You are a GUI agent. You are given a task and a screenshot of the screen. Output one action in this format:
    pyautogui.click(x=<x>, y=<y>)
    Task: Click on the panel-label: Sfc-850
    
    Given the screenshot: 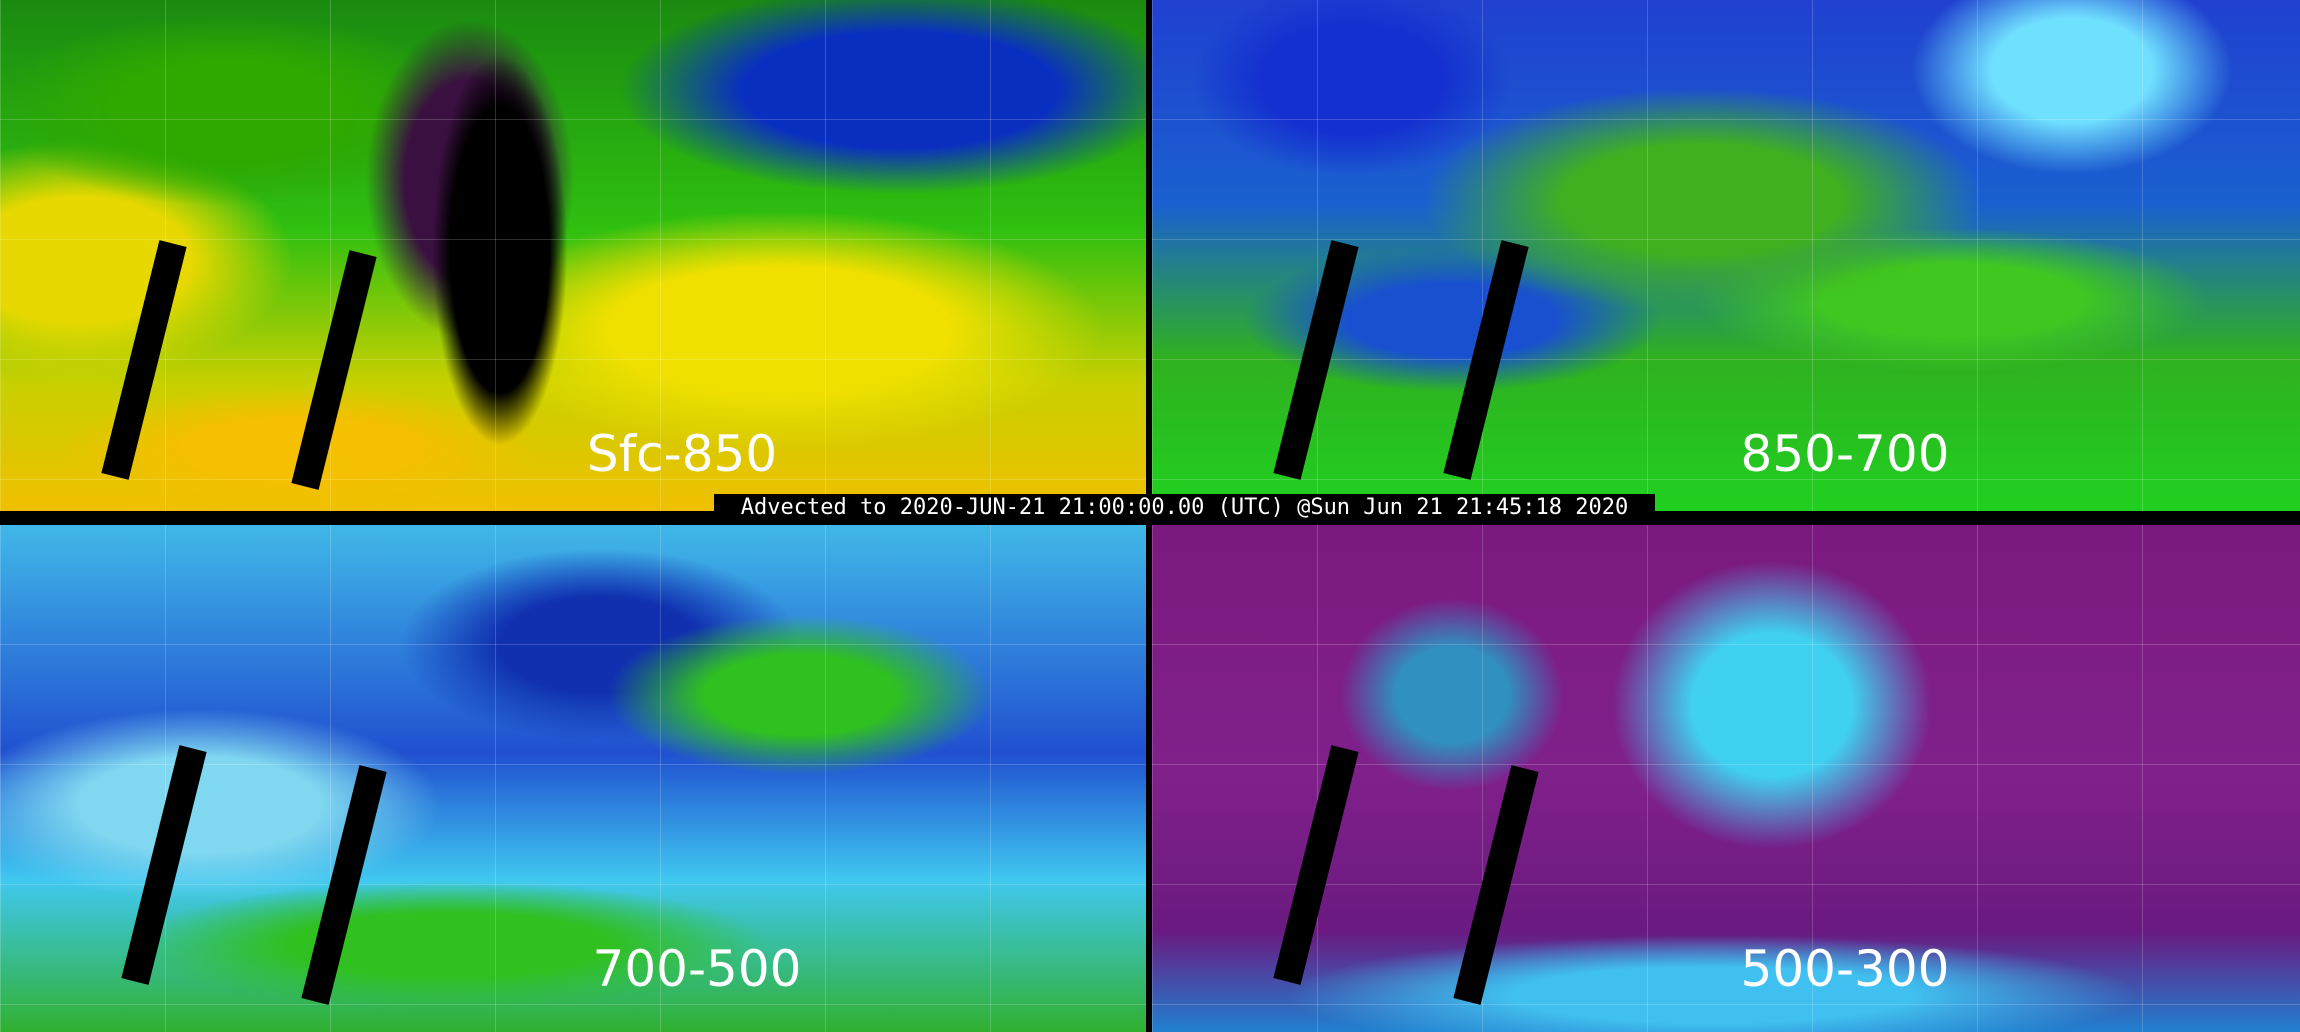 What is the action you would take?
    pyautogui.click(x=682, y=454)
    